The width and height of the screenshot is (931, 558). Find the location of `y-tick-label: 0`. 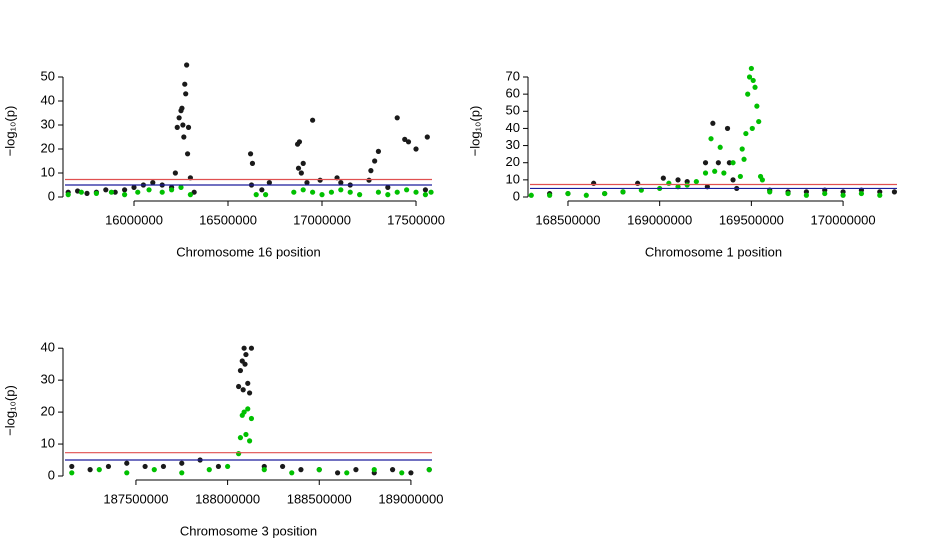

y-tick-label: 0 is located at coordinates (516, 195).